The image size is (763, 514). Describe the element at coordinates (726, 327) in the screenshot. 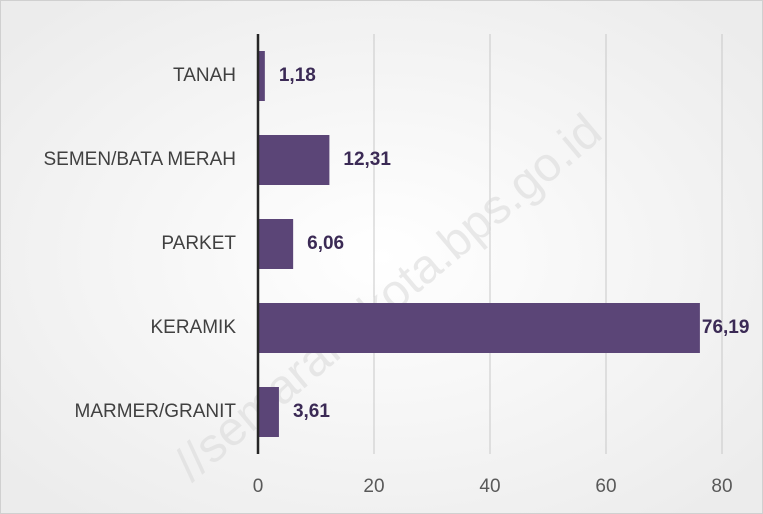

I see `data-label: 76,19` at that location.